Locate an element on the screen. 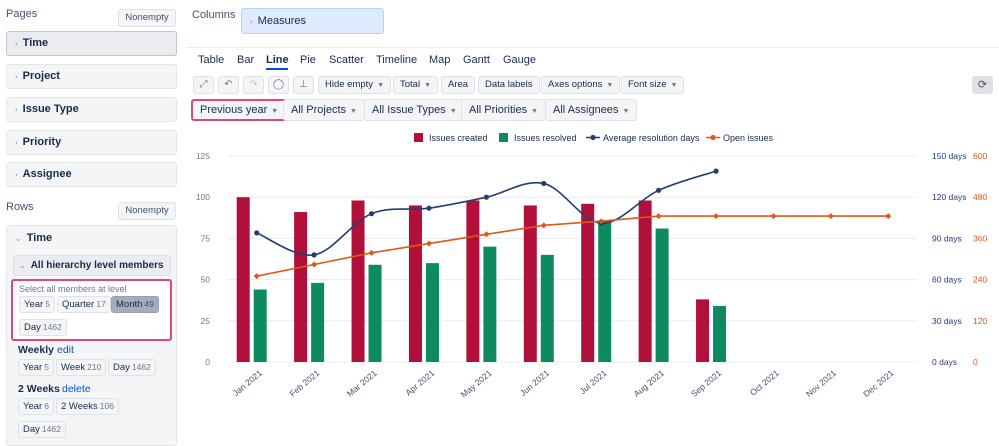  hide-empty-button: Hide empty ▼ is located at coordinates (354, 85).